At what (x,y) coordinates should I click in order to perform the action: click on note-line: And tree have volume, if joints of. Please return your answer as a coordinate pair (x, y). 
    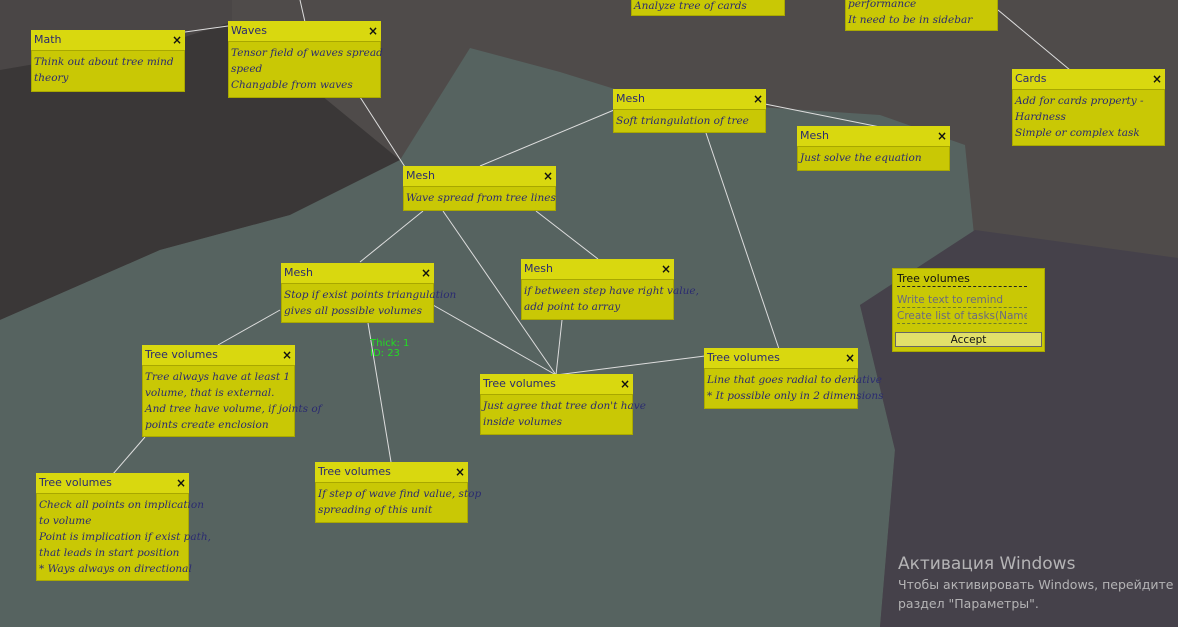
    Looking at the image, I should click on (233, 409).